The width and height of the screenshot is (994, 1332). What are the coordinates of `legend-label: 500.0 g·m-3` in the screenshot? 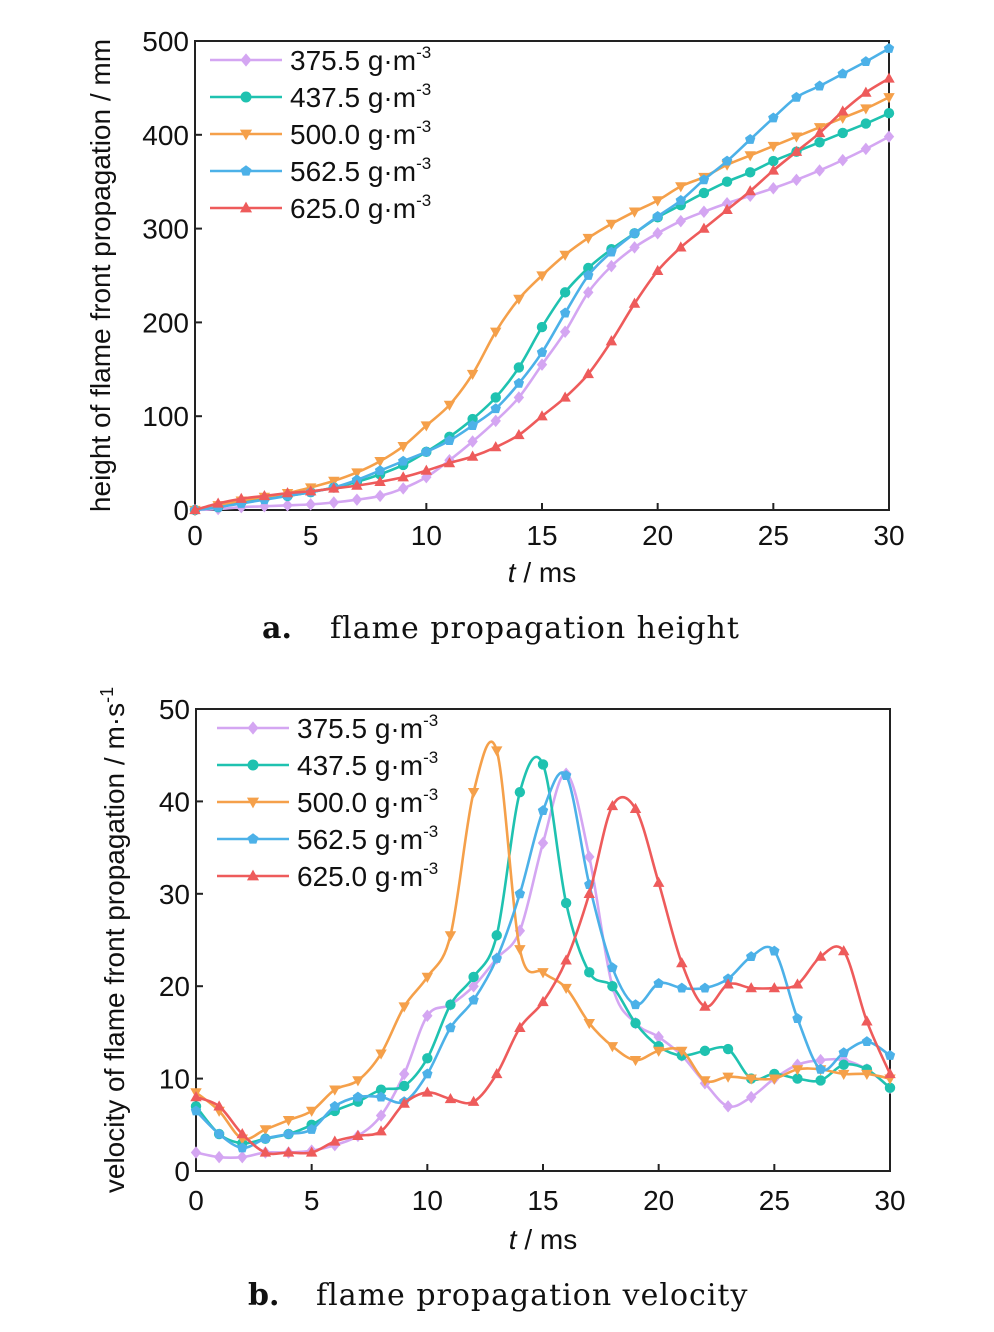 It's located at (360, 133).